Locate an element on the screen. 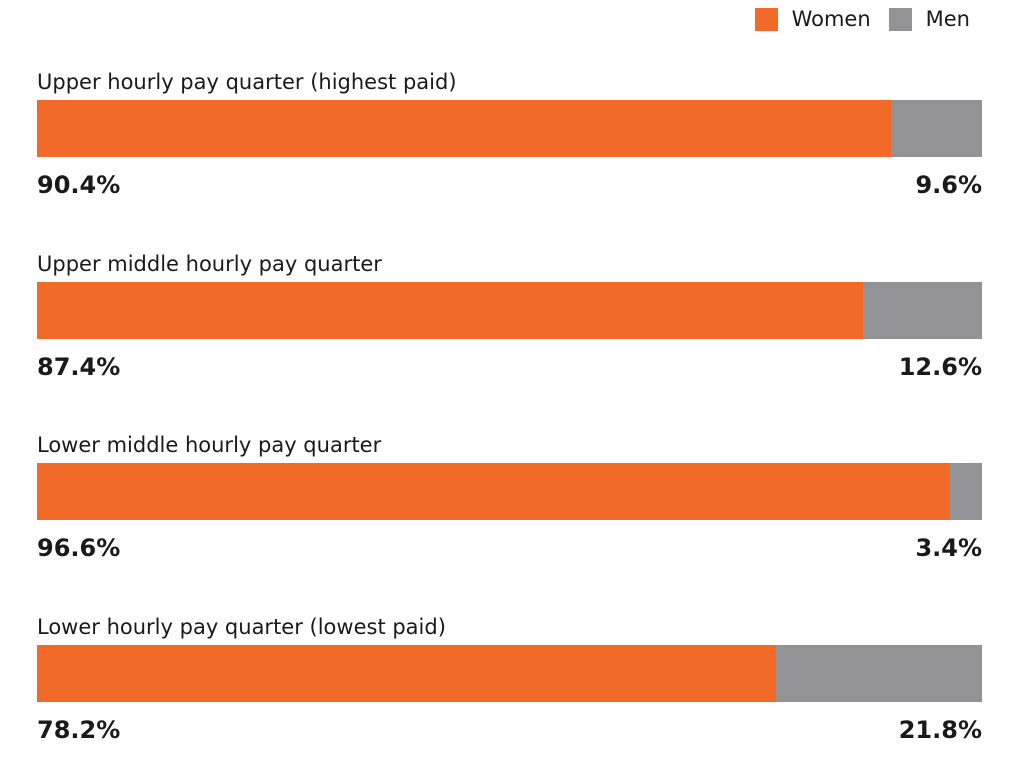 Image resolution: width=1016 pixels, height=781 pixels. legend-swatch-men is located at coordinates (900, 19).